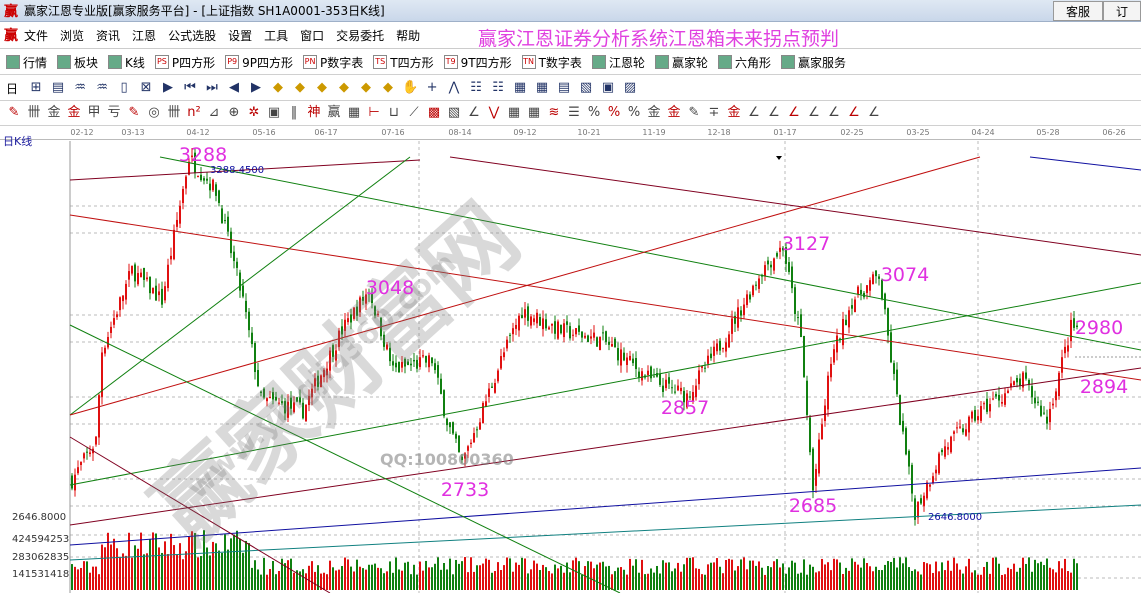 This screenshot has width=1141, height=593. Describe the element at coordinates (72, 35) in the screenshot. I see `menu-item: 浏览` at that location.